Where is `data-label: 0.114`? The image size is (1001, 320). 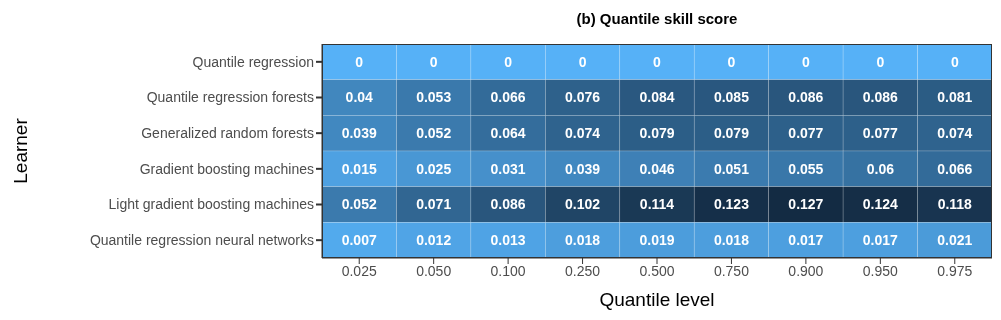 data-label: 0.114 is located at coordinates (657, 204).